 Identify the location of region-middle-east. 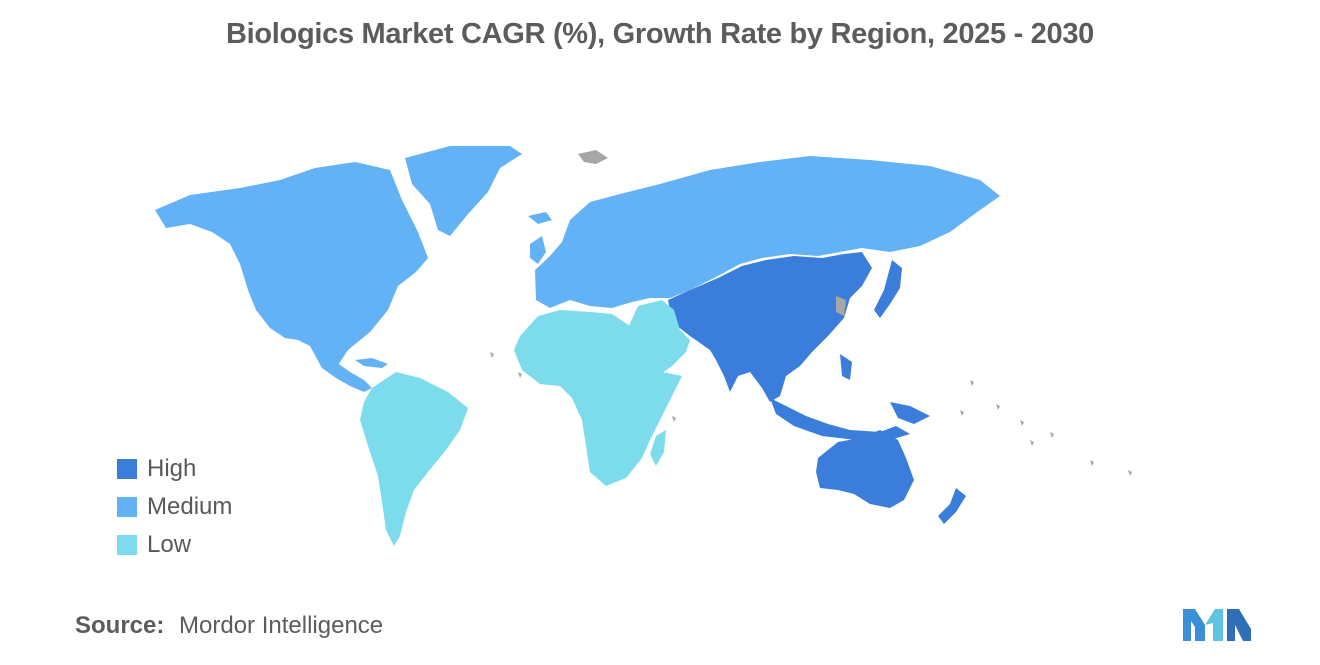
(659, 338).